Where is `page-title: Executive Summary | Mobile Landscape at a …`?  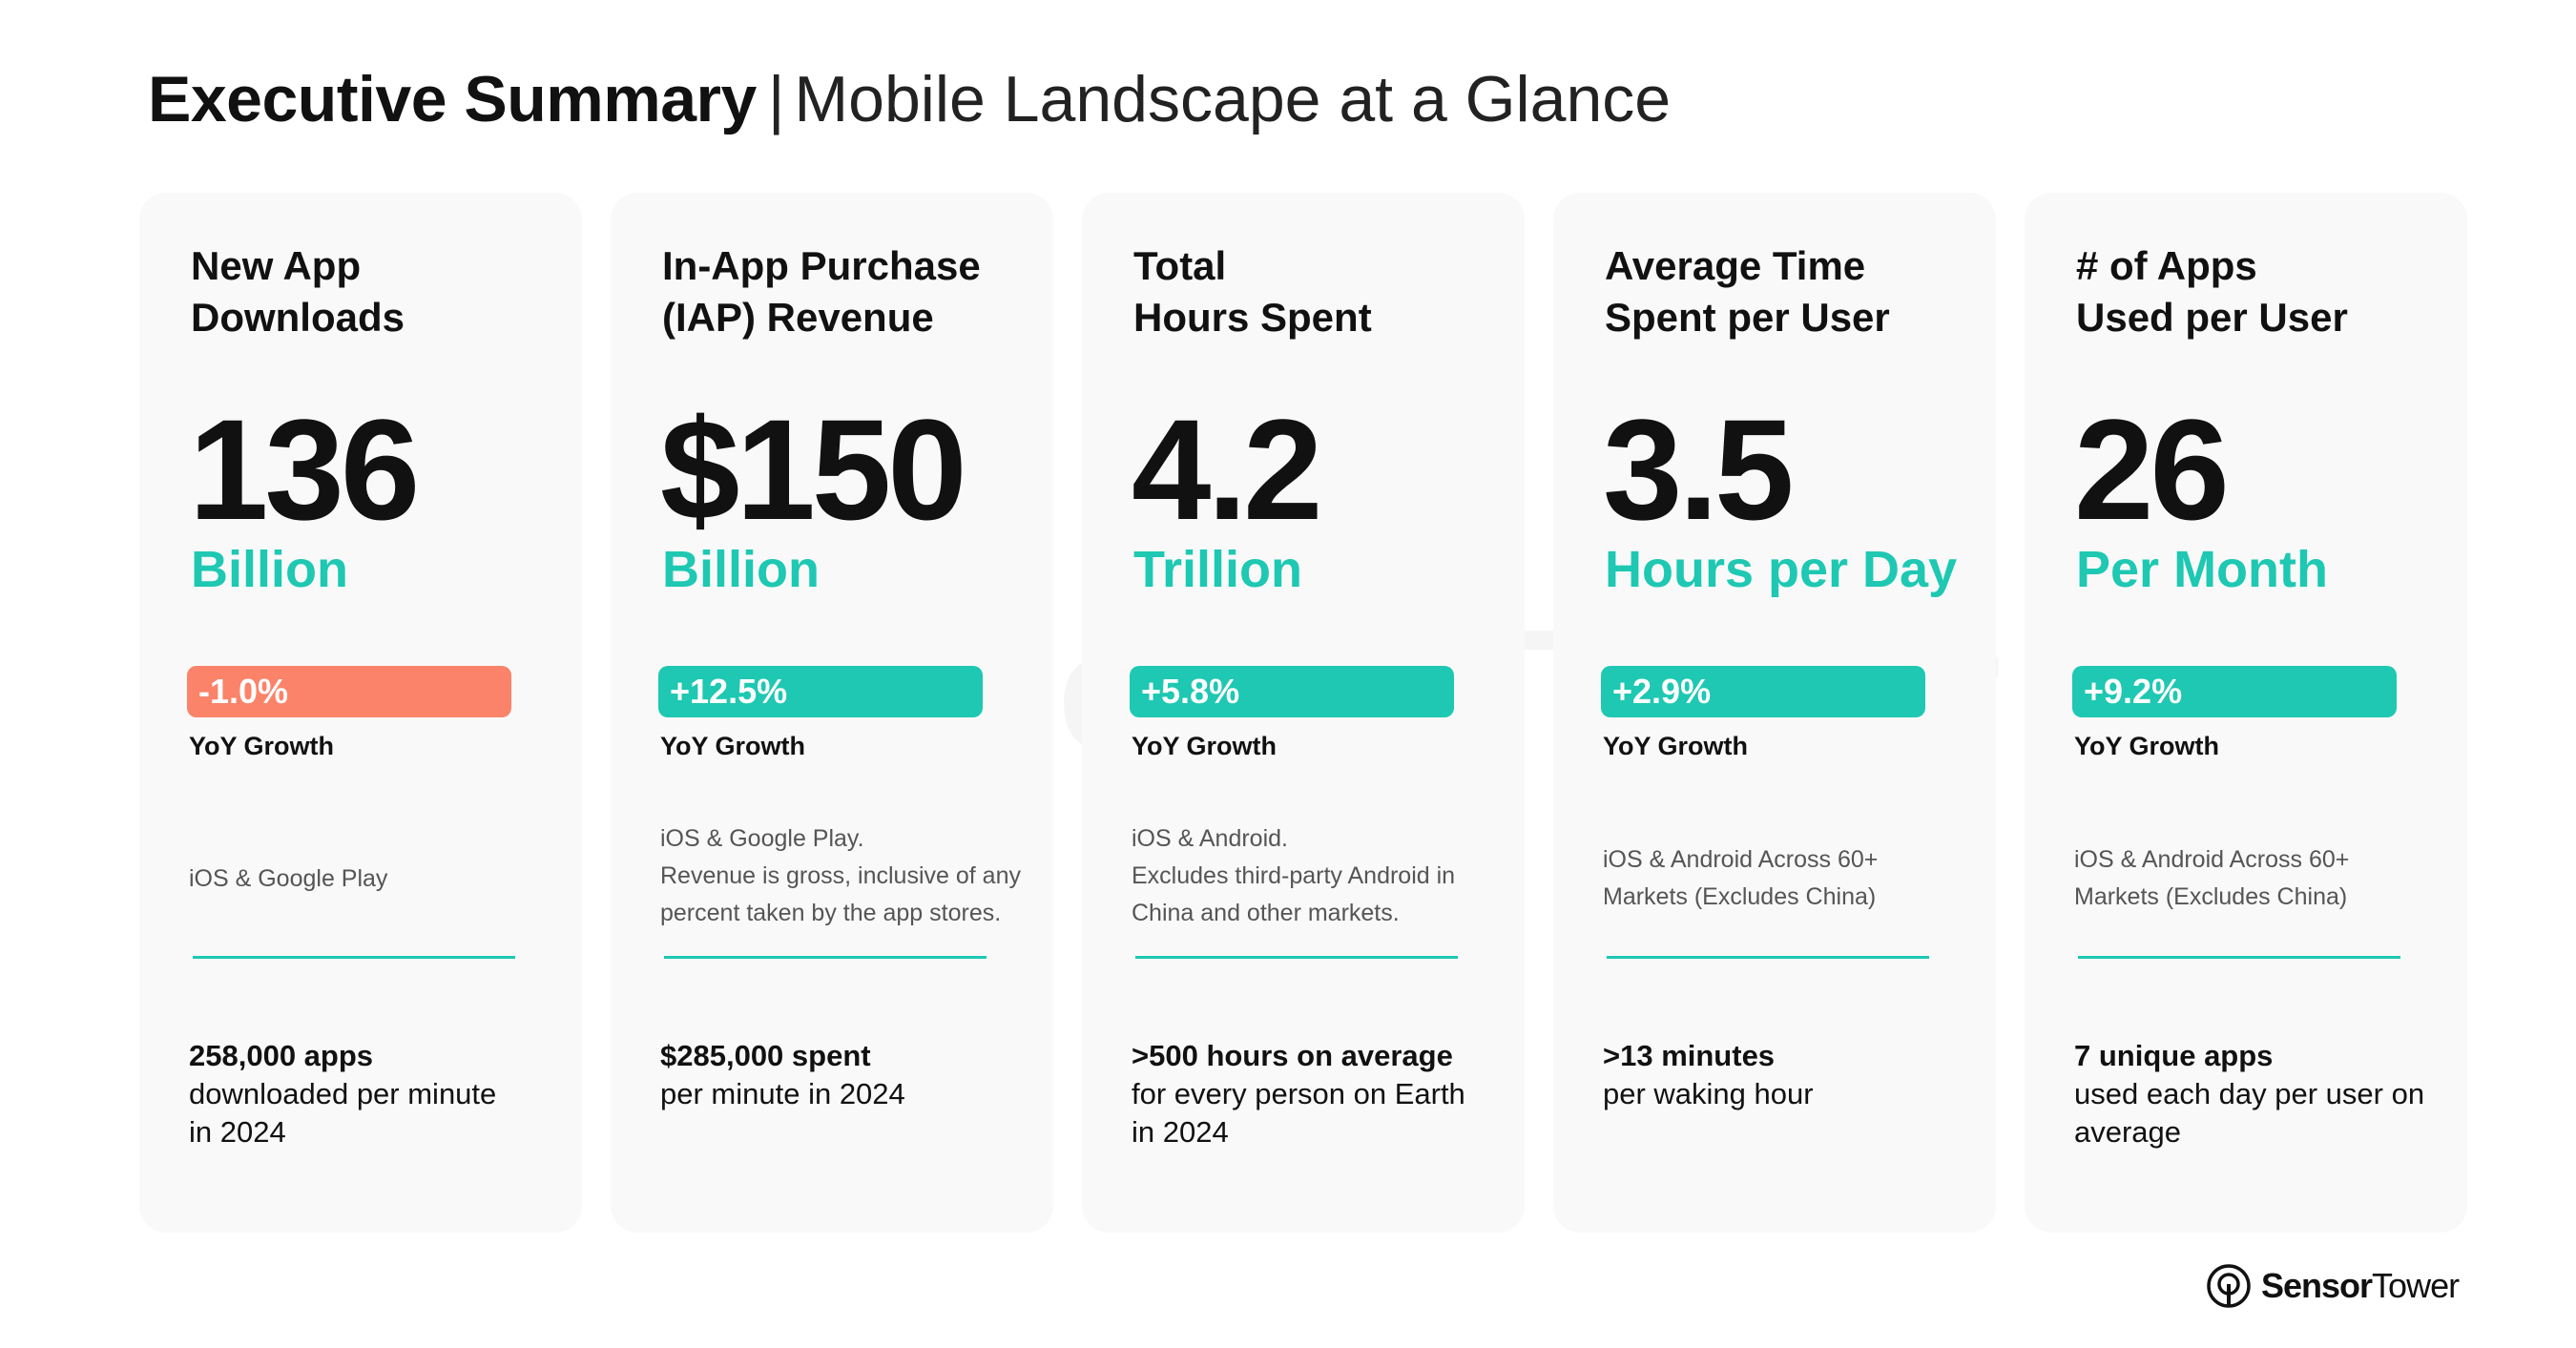 page-title: Executive Summary | Mobile Landscape at a … is located at coordinates (909, 99).